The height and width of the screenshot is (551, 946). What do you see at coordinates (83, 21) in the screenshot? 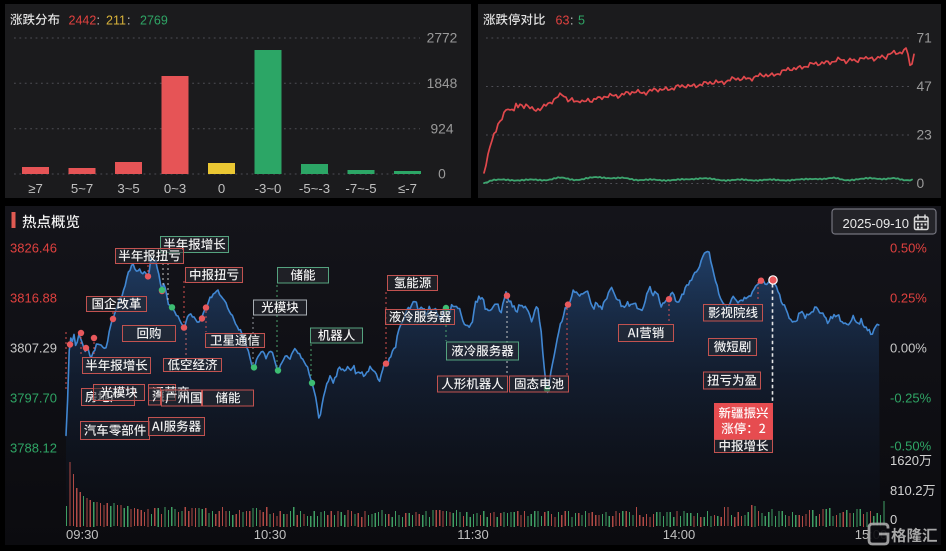
I see `svg-text: 2442` at bounding box center [83, 21].